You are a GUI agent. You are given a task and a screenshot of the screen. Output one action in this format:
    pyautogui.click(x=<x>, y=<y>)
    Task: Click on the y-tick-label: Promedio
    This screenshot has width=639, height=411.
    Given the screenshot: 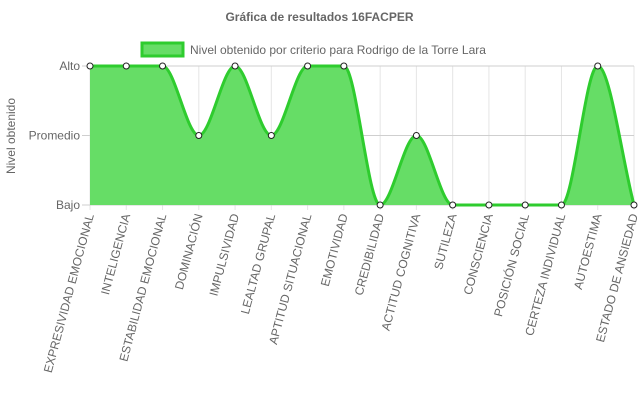 What is the action you would take?
    pyautogui.click(x=55, y=136)
    